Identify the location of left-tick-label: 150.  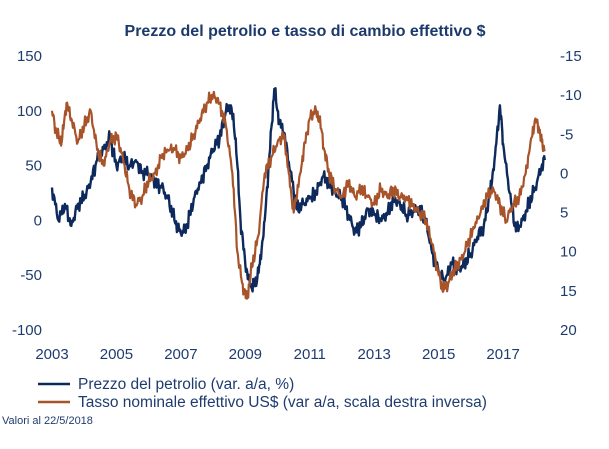
(29, 56).